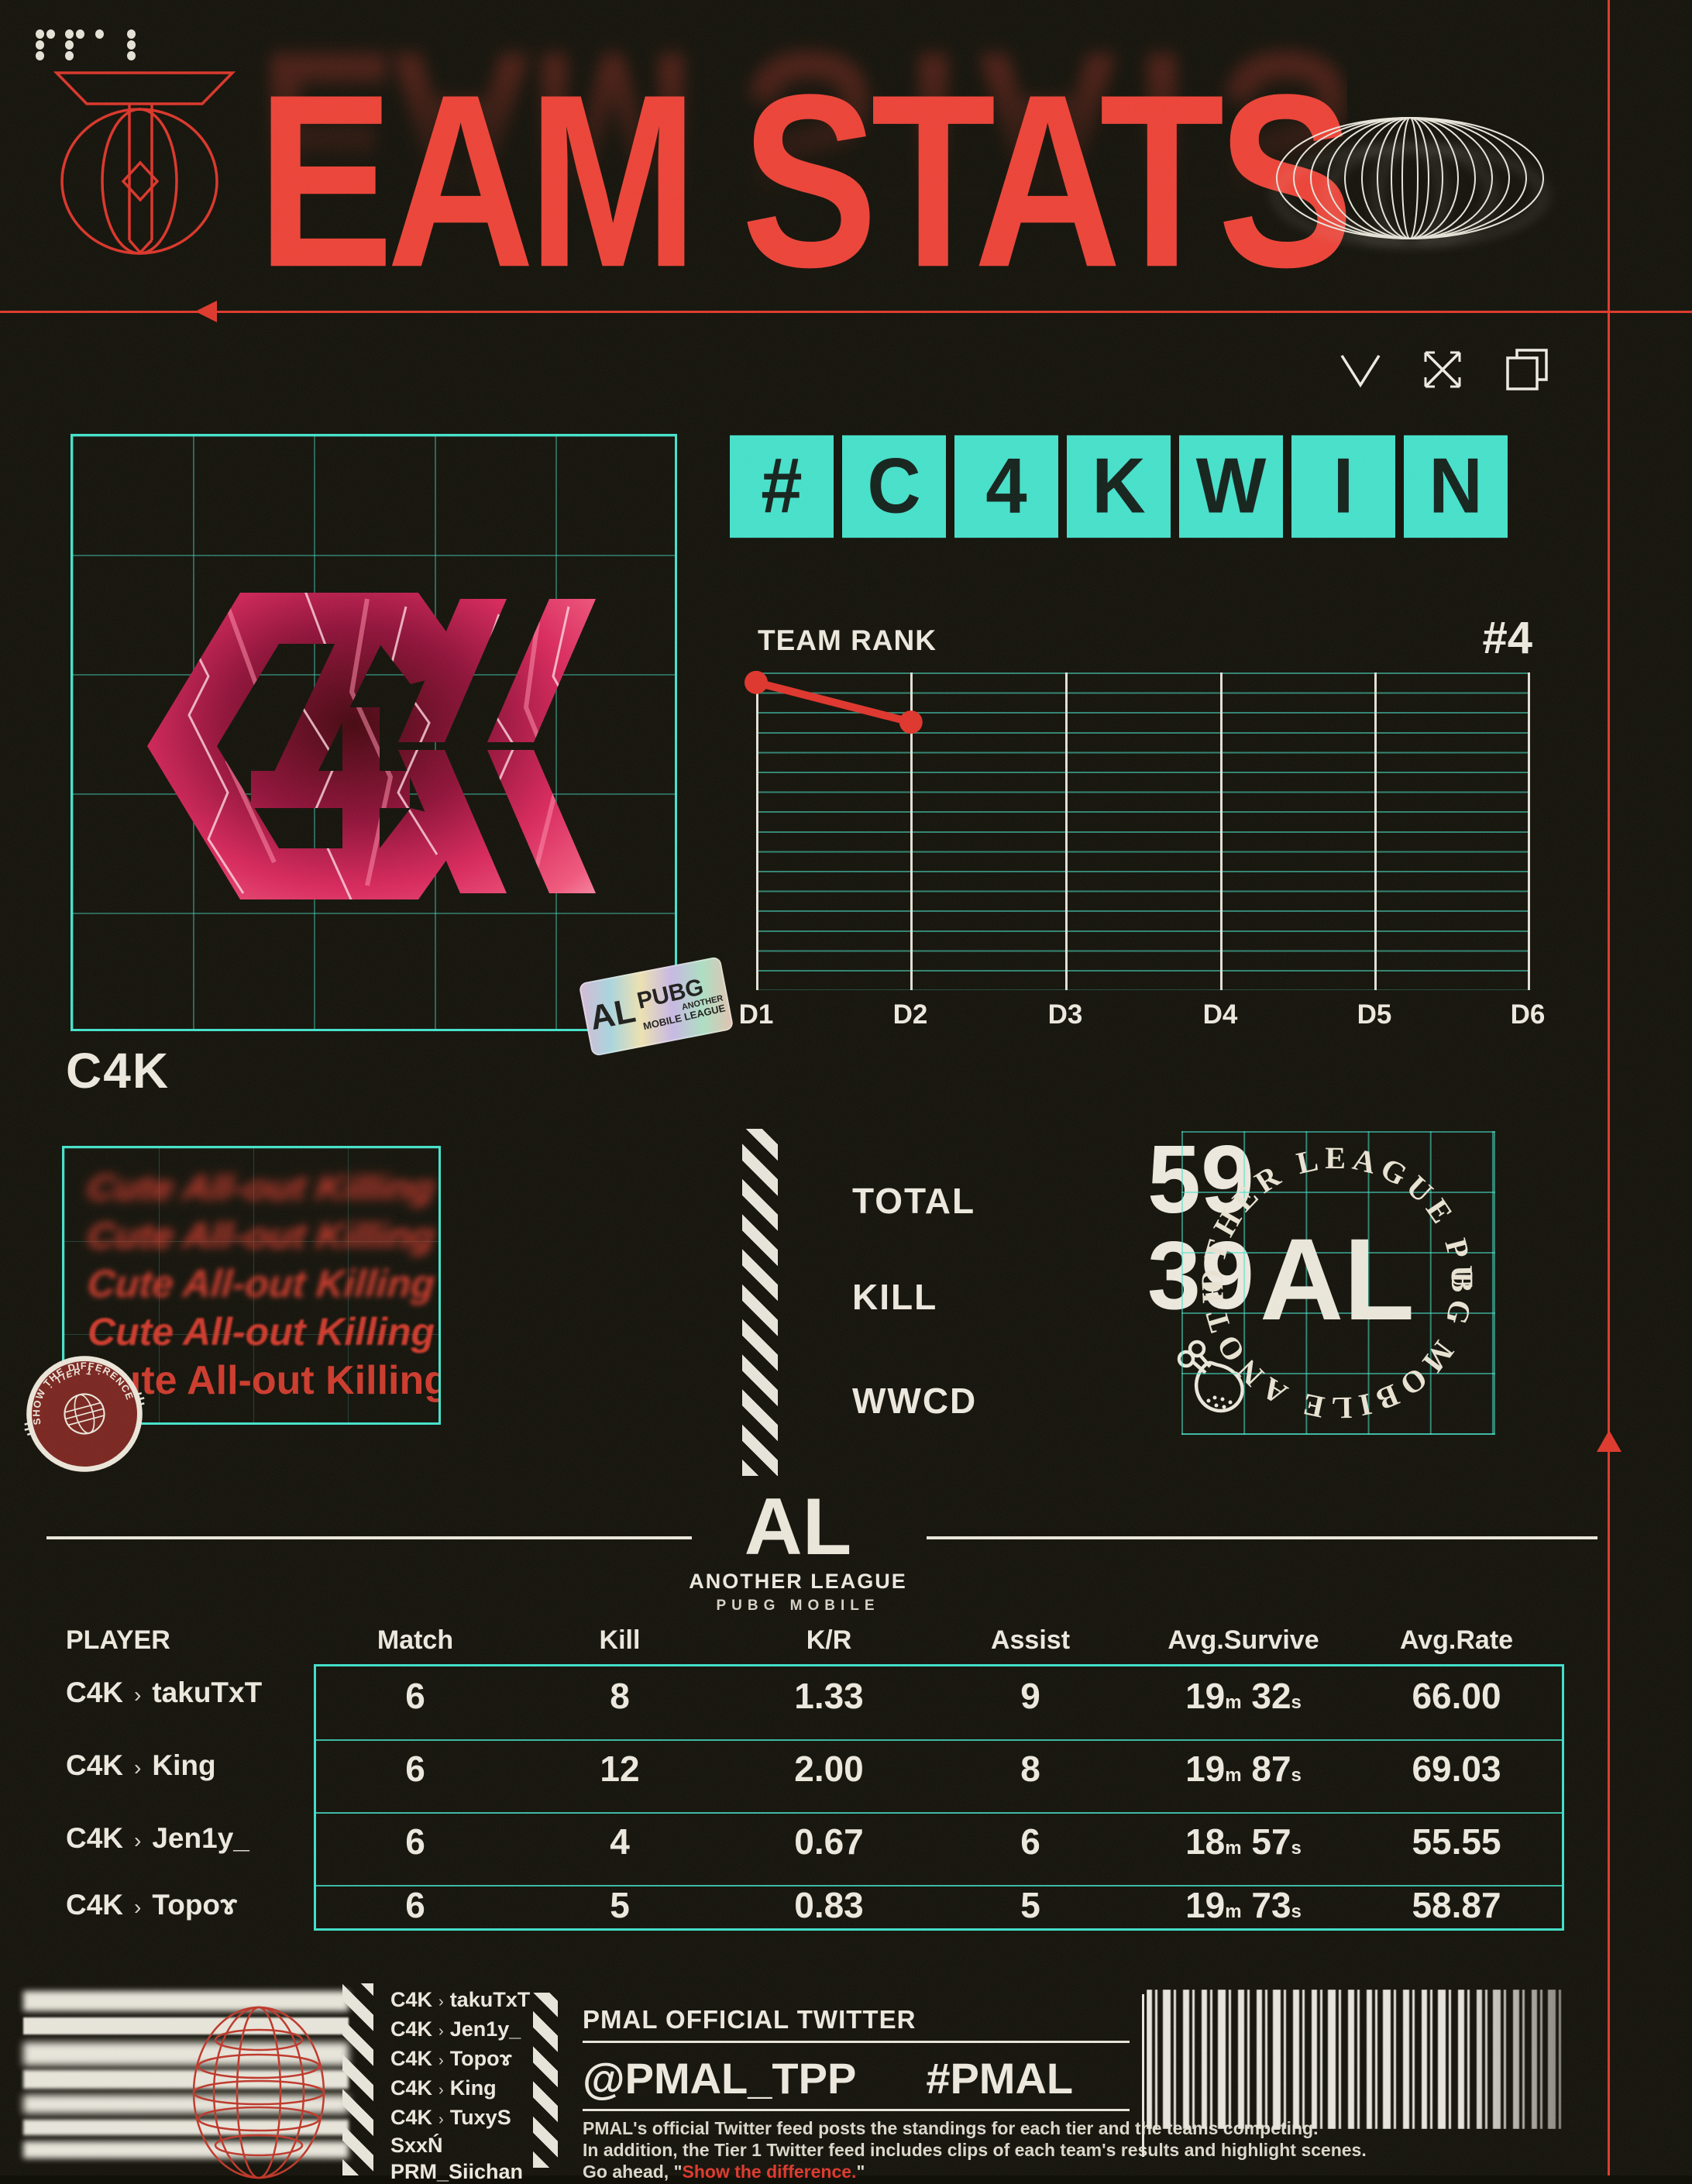  Describe the element at coordinates (1138, 830) in the screenshot. I see `team-rank-chart` at that location.